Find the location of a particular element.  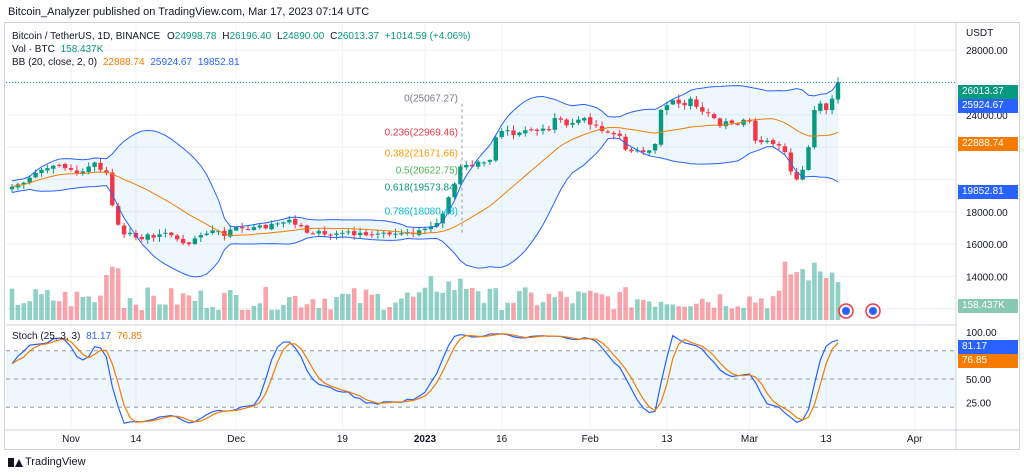

stoch-k-value: 81.17 is located at coordinates (99, 336).